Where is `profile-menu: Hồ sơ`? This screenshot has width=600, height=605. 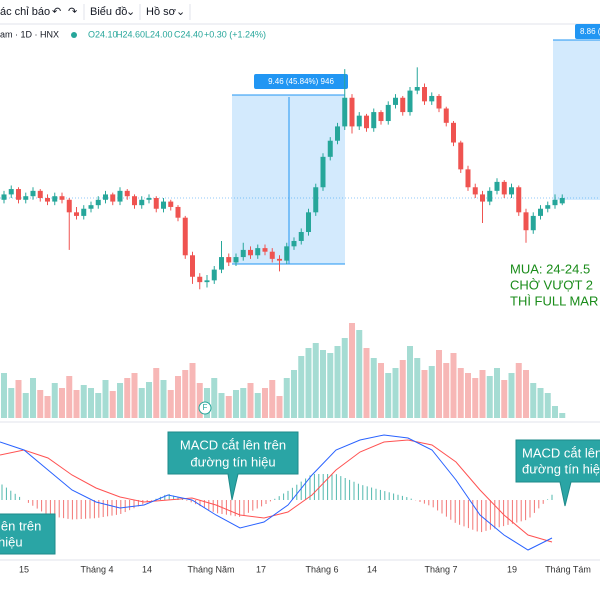 profile-menu: Hồ sơ is located at coordinates (161, 12).